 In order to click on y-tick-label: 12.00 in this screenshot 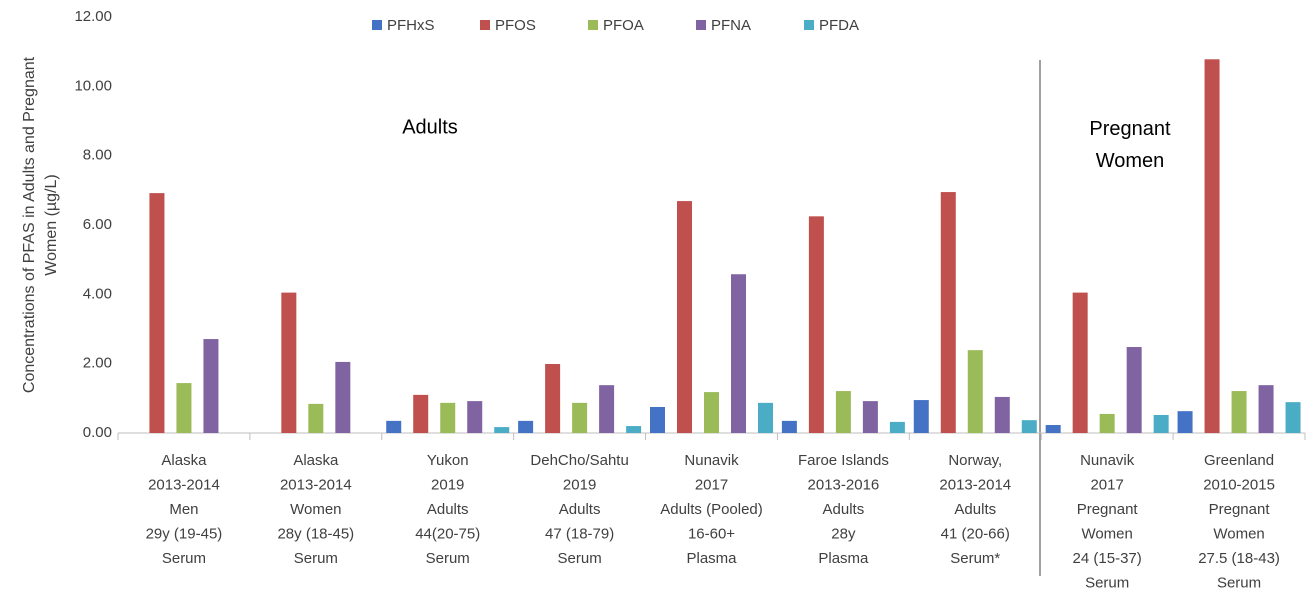, I will do `click(93, 16)`.